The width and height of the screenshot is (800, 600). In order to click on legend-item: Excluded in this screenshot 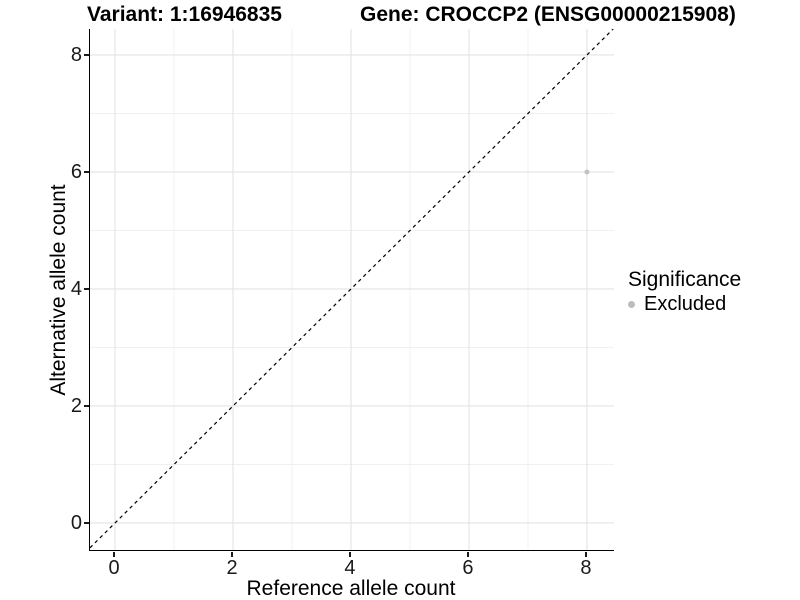, I will do `click(684, 304)`.